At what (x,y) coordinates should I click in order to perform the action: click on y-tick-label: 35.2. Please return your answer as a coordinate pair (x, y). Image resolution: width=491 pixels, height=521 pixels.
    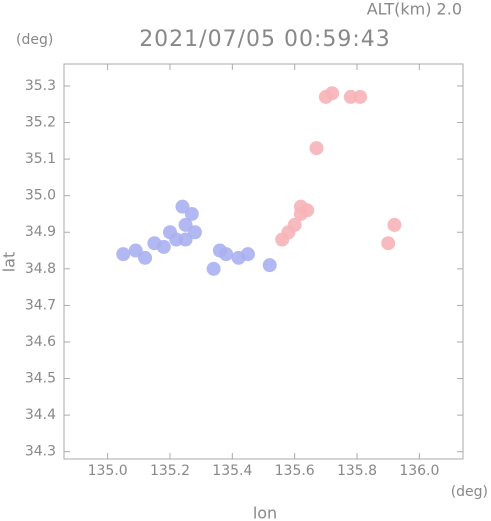
    Looking at the image, I should click on (40, 123).